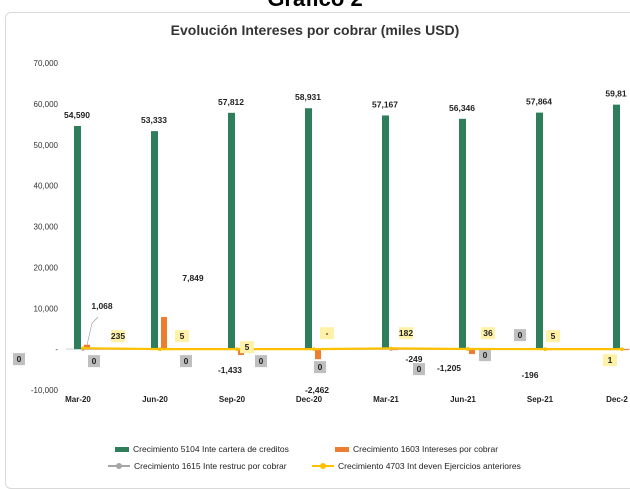 This screenshot has width=630, height=489. Describe the element at coordinates (210, 466) in the screenshot. I see `legend-label-1615: Crecimiento 1615 Inte restruc por cobrar` at that location.